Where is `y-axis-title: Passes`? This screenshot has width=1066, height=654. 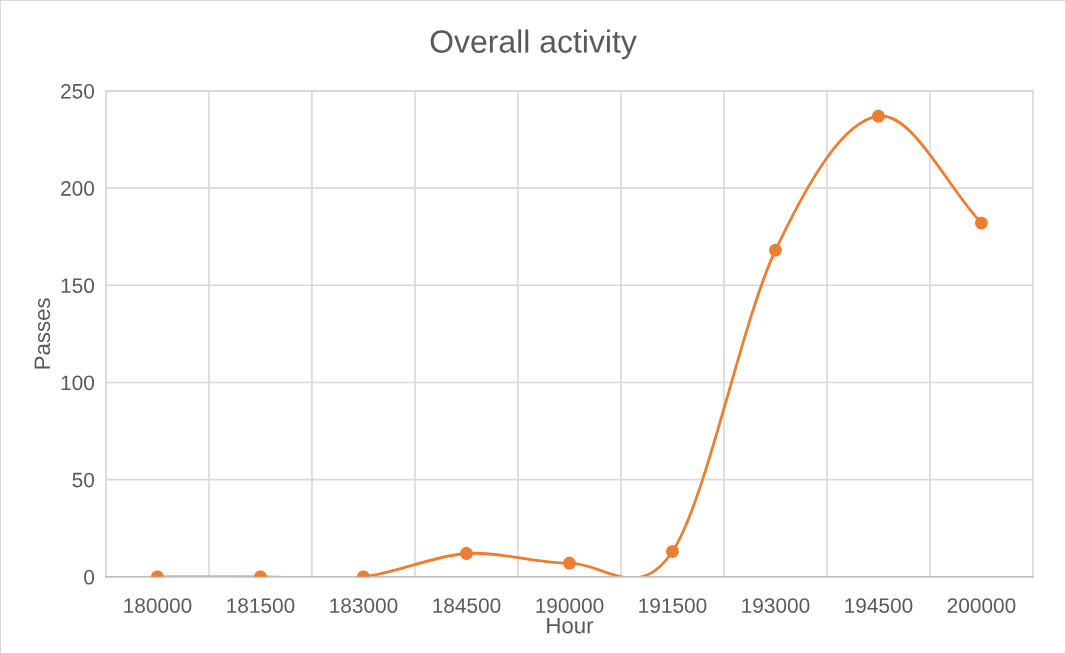
y-axis-title: Passes is located at coordinates (42, 333).